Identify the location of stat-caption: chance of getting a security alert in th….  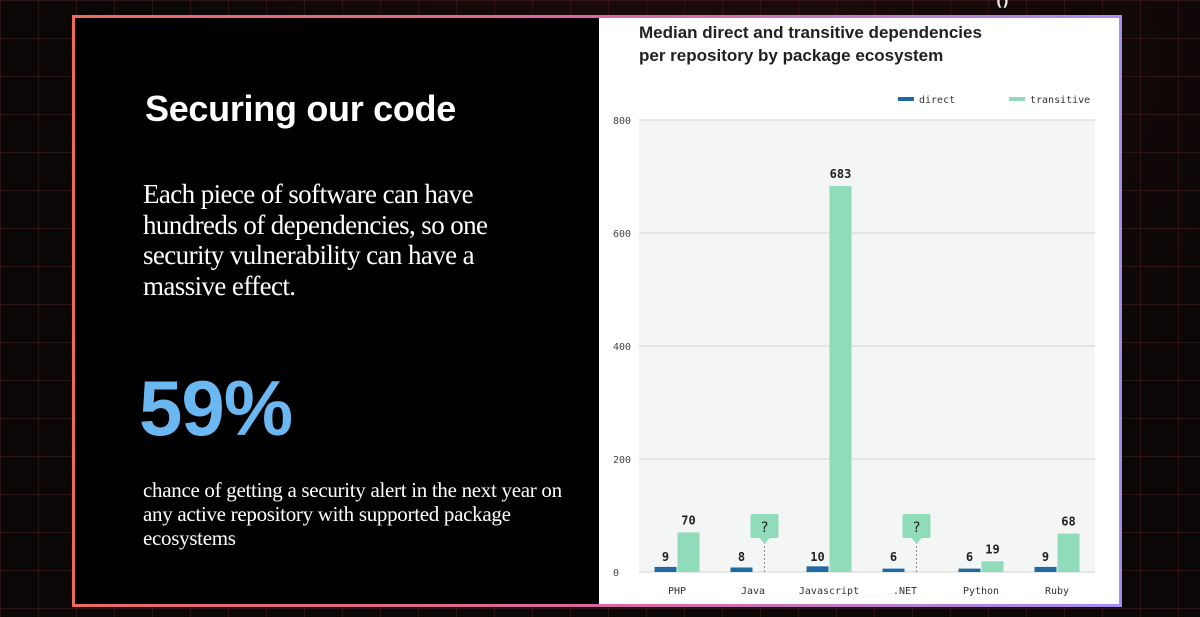
(352, 514).